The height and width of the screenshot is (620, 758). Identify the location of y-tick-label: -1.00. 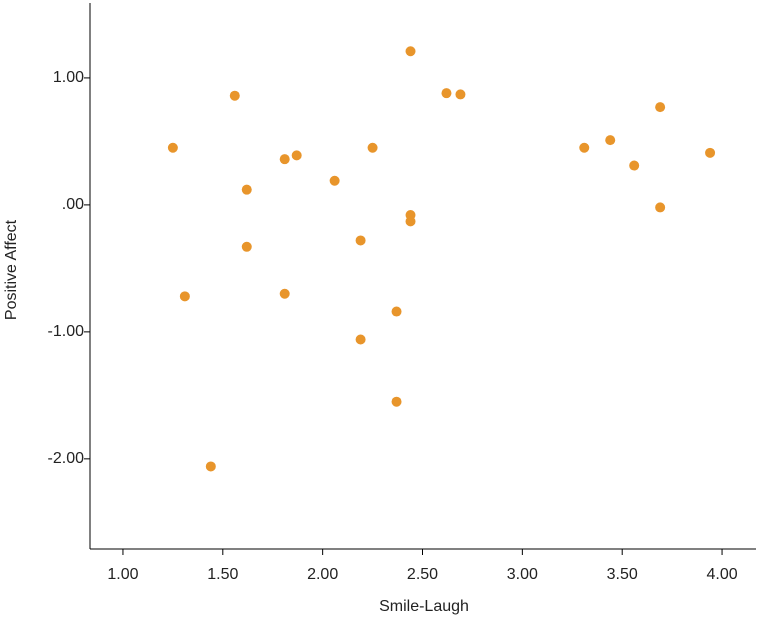
(66, 331).